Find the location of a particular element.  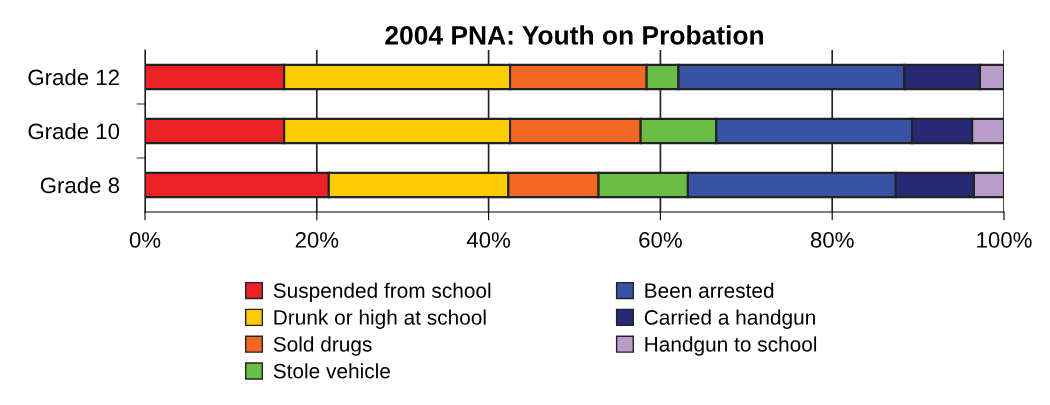

legend-label: Handgun to school is located at coordinates (731, 346).